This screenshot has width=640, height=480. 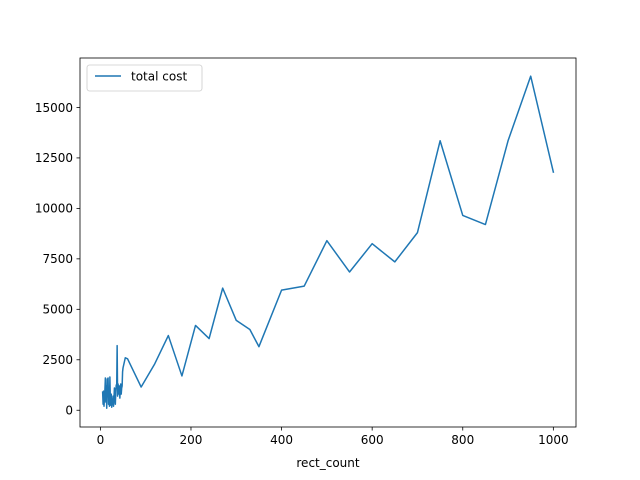 What do you see at coordinates (101, 440) in the screenshot?
I see `x-tick-label: 0` at bounding box center [101, 440].